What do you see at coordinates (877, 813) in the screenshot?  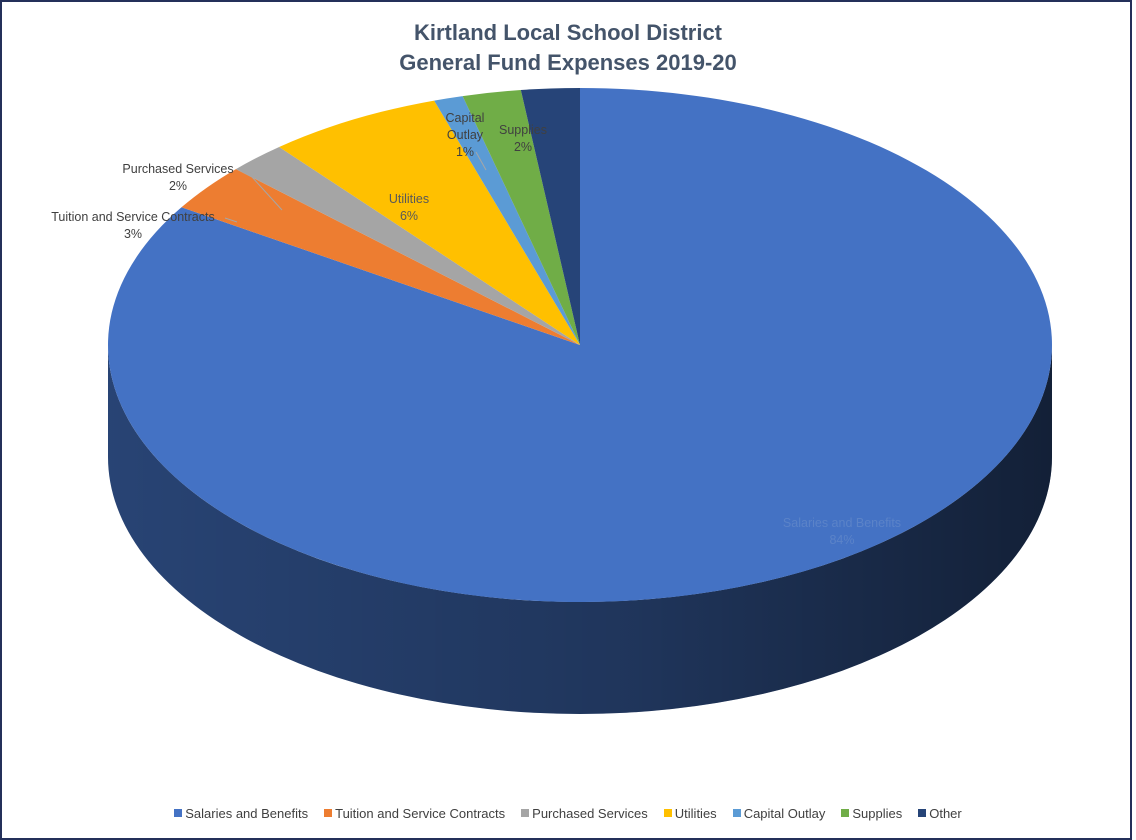 I see `legend-label-supplies: Supplies` at bounding box center [877, 813].